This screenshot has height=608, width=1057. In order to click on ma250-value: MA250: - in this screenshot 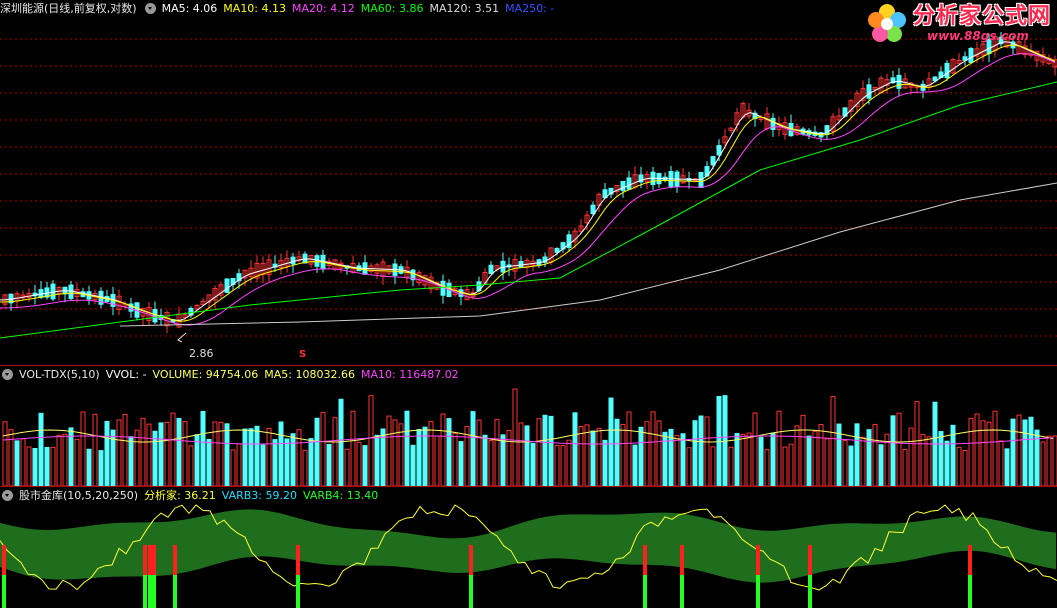, I will do `click(530, 8)`.